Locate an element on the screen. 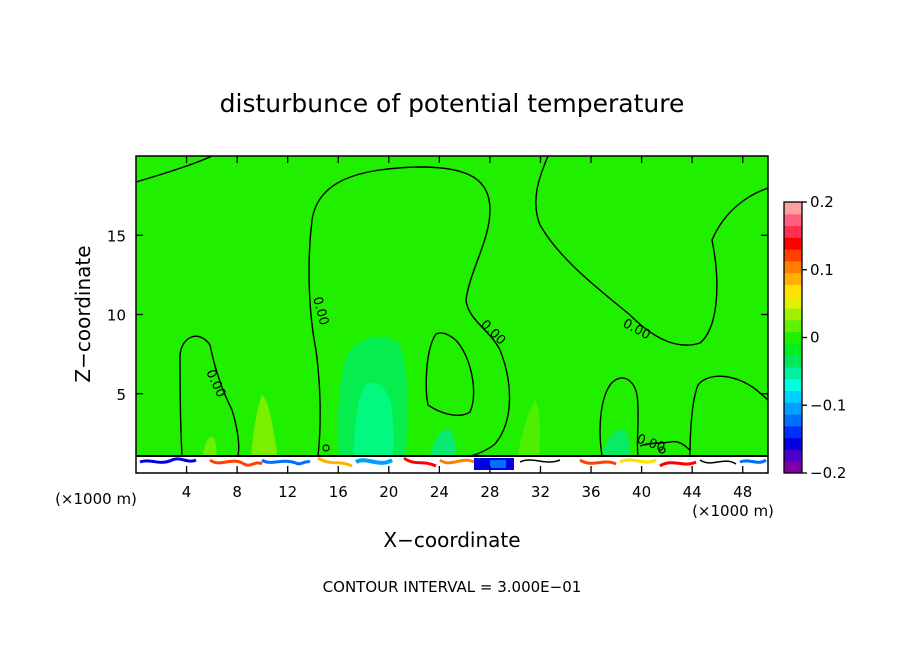  x-tick-label: 4 is located at coordinates (187, 492).